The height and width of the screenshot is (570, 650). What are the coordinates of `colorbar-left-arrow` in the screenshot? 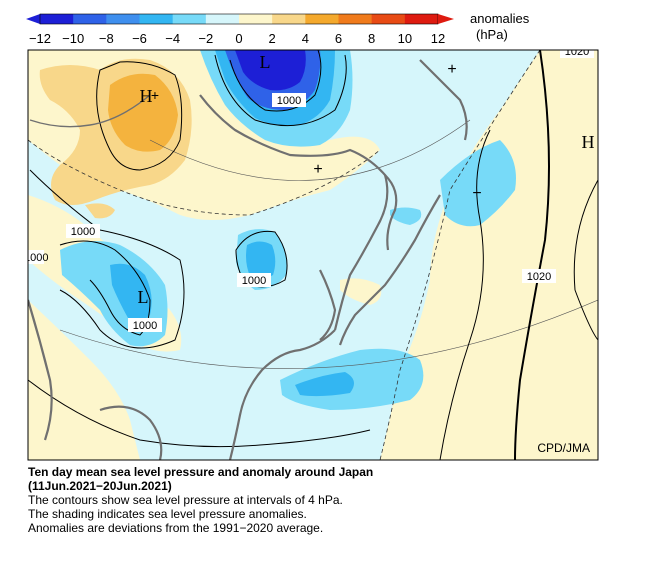 It's located at (33, 19).